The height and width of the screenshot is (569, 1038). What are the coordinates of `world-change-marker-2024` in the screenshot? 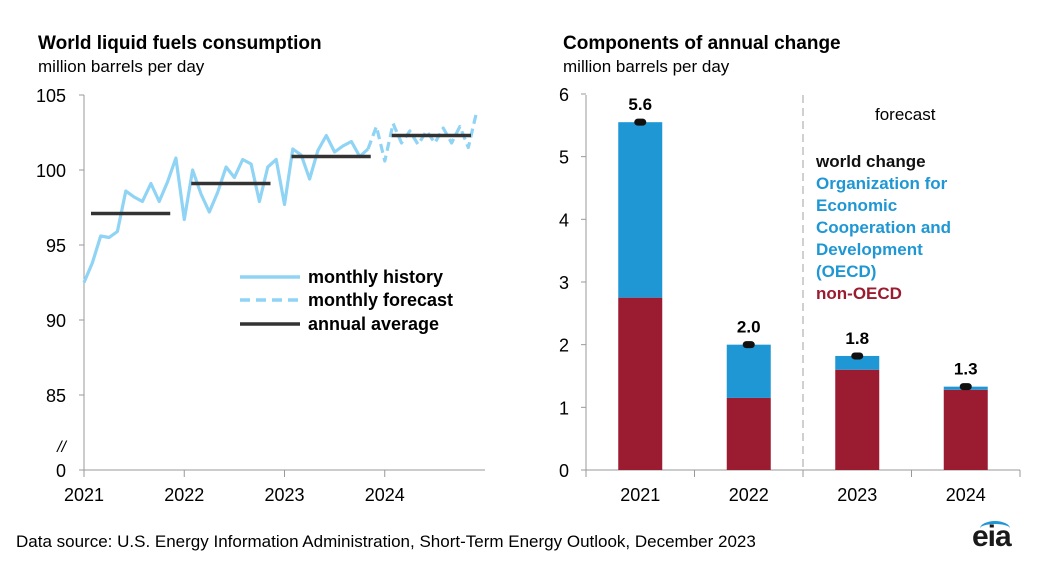 It's located at (965, 387).